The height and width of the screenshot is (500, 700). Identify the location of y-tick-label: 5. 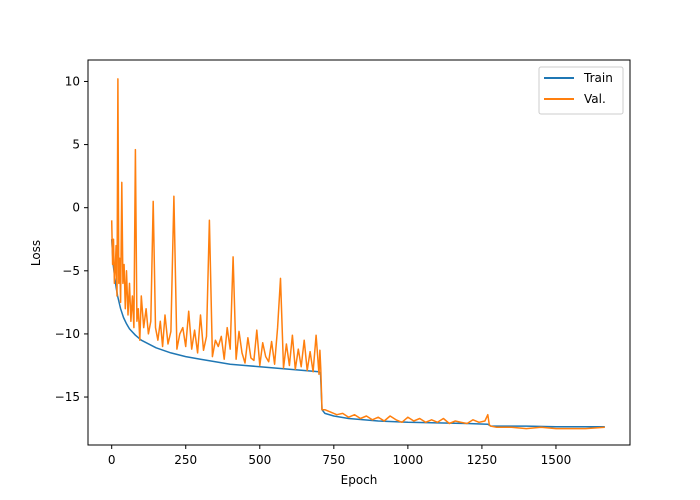
(76, 145).